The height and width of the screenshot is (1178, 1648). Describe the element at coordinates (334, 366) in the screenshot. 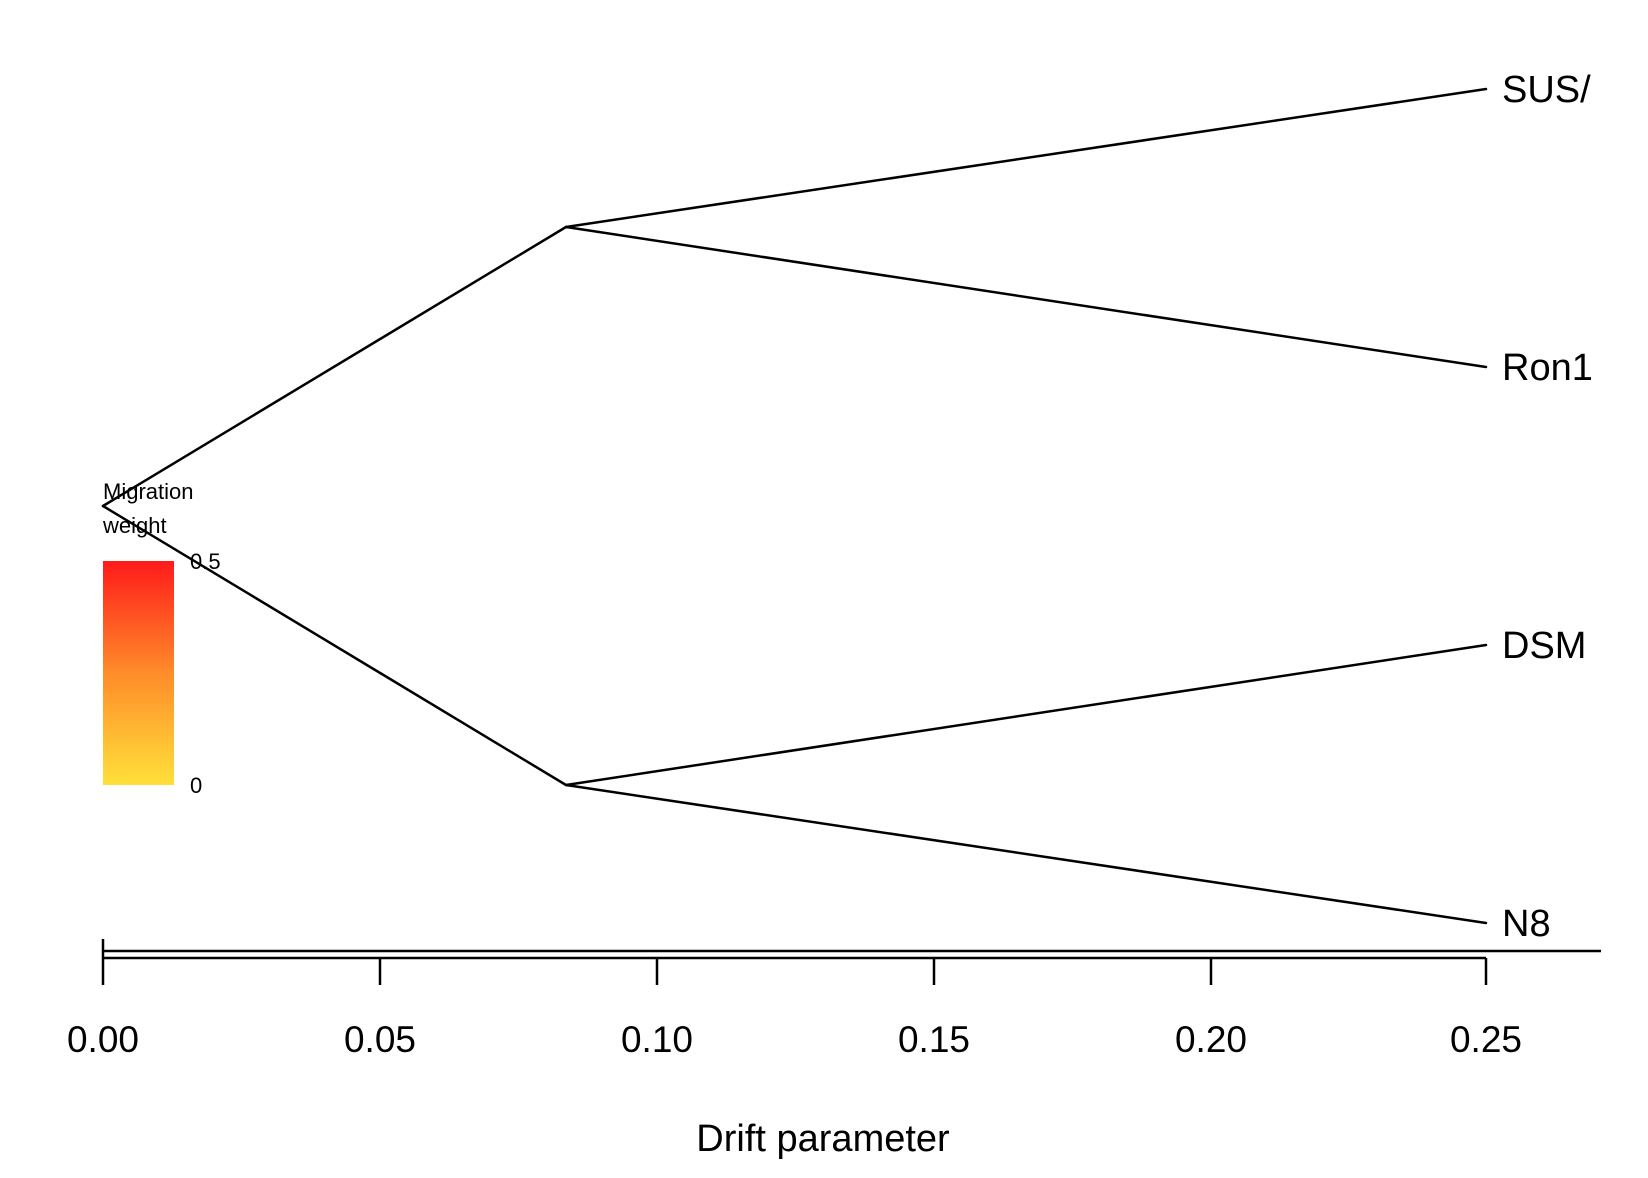

I see `branch-root-to-upper-node` at that location.